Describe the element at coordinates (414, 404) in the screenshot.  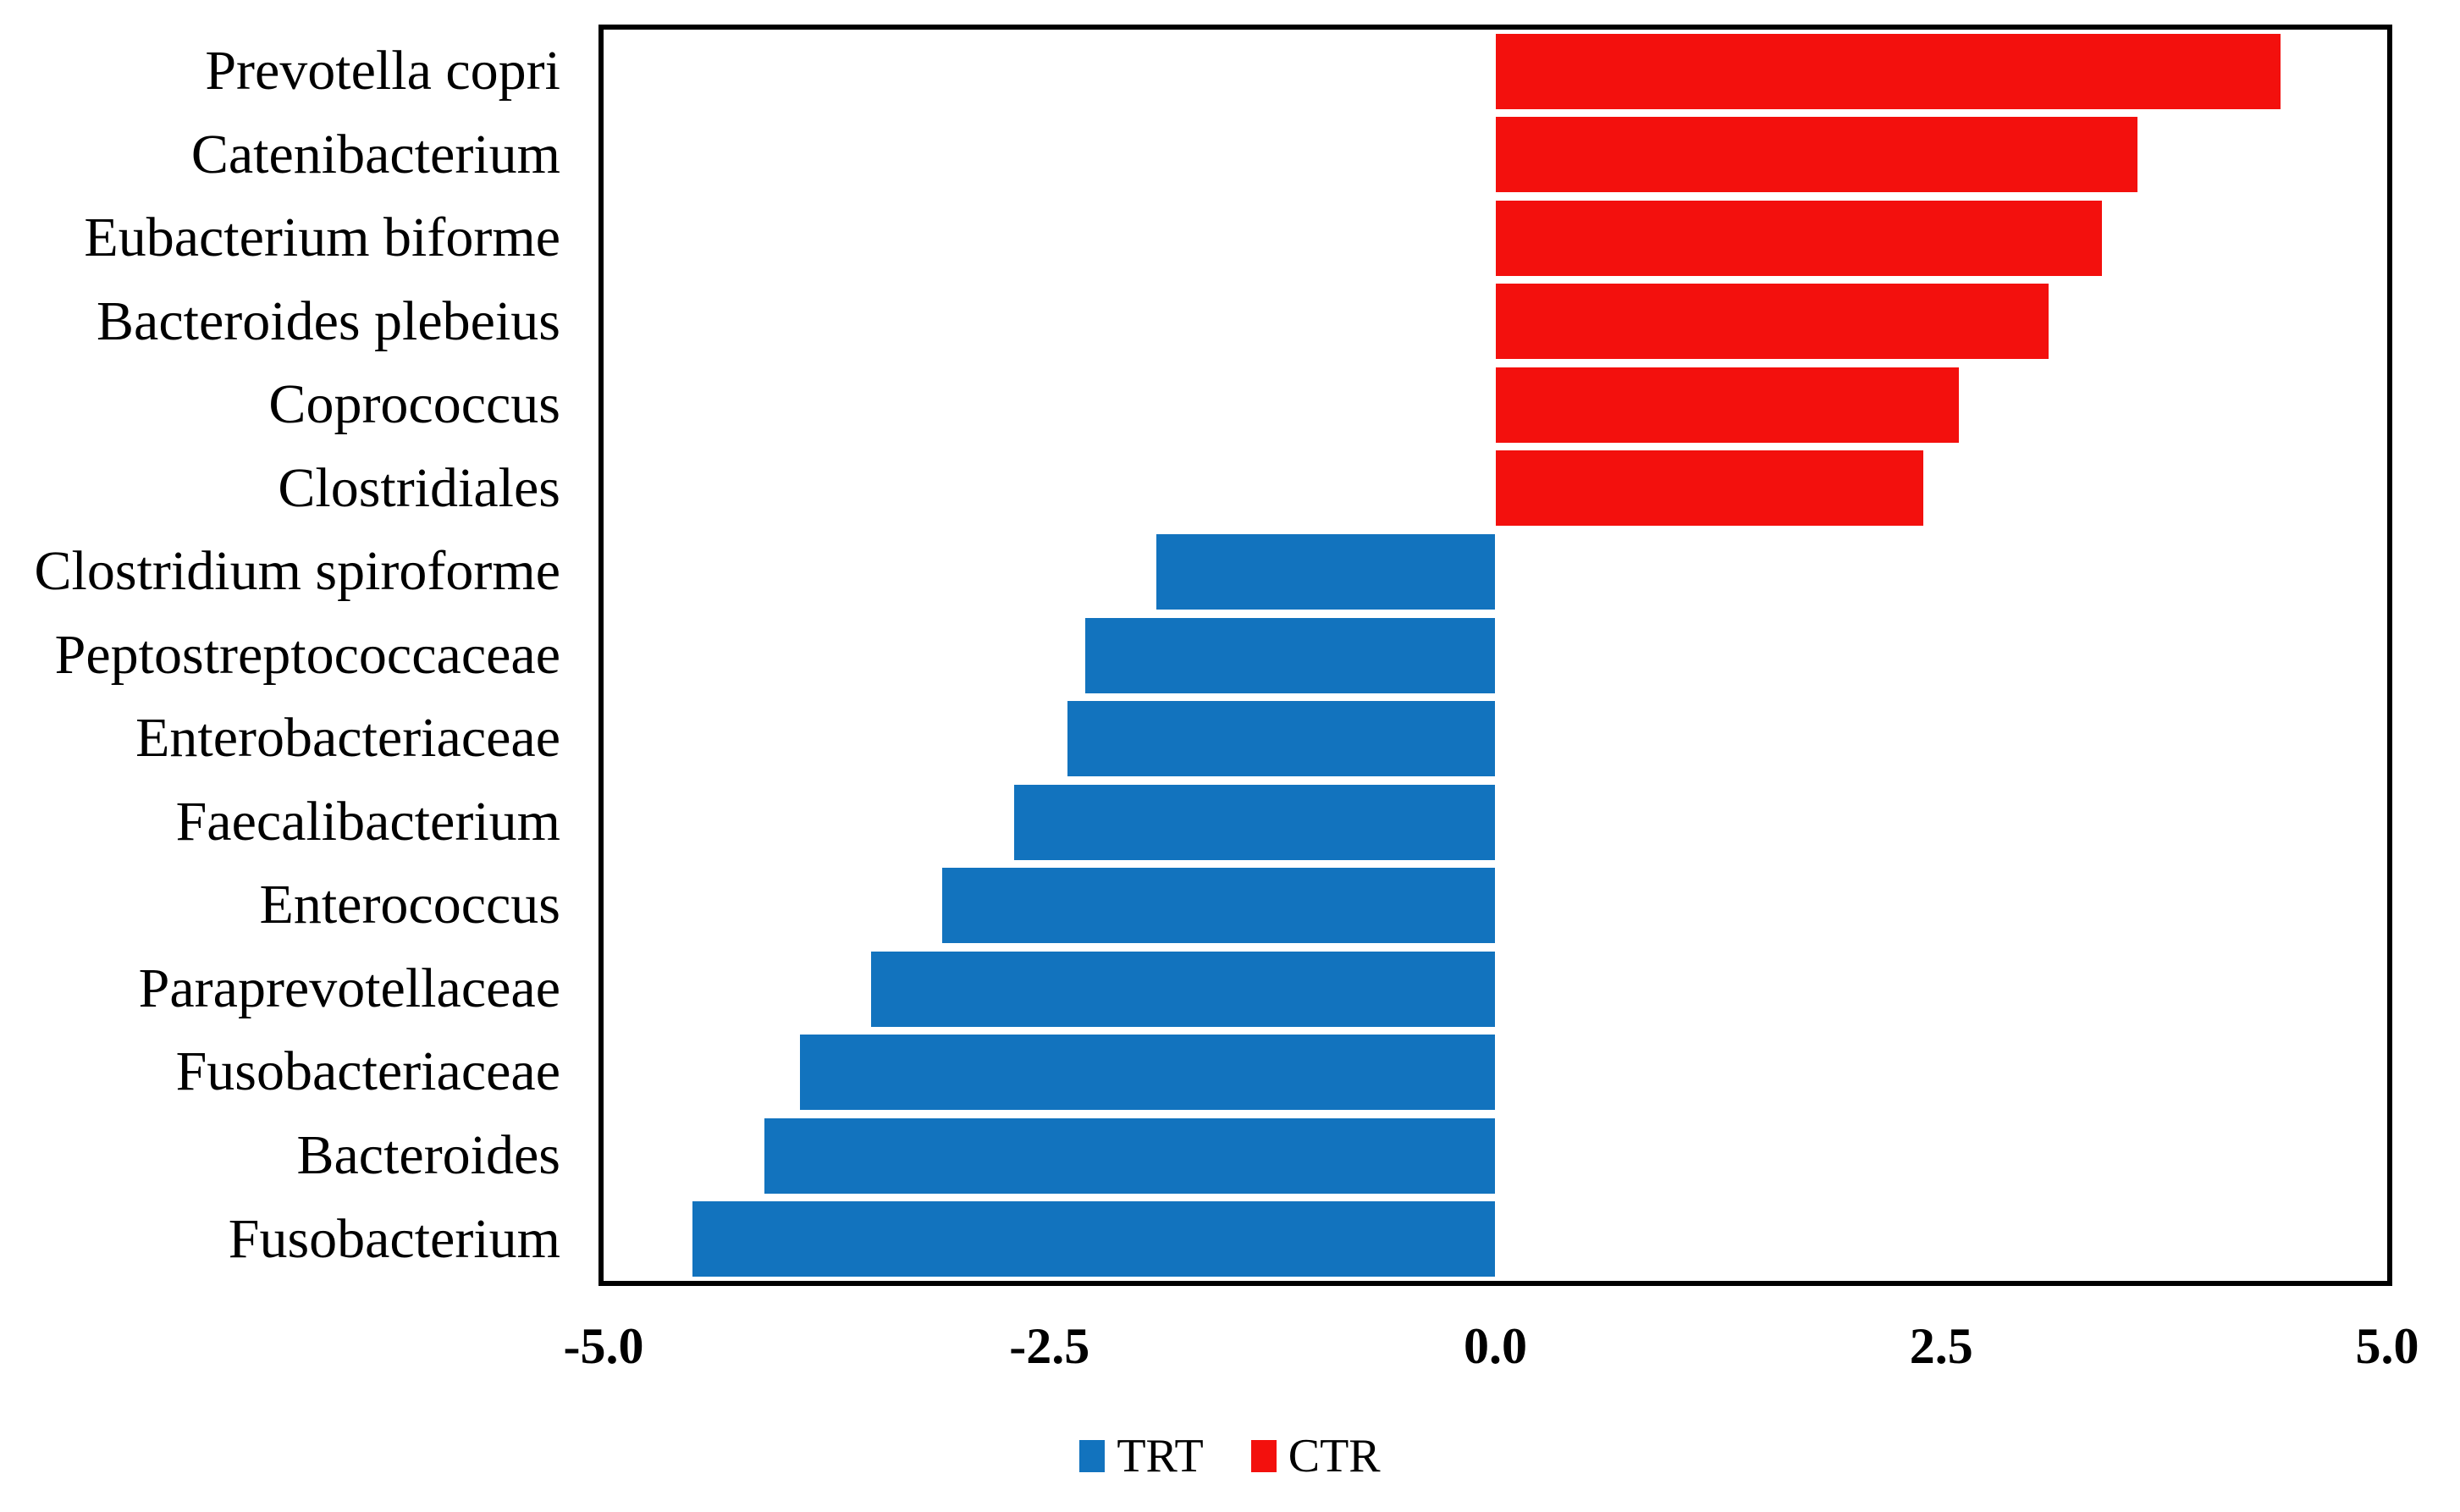
I see `y-axis-label: Coprococcus` at that location.